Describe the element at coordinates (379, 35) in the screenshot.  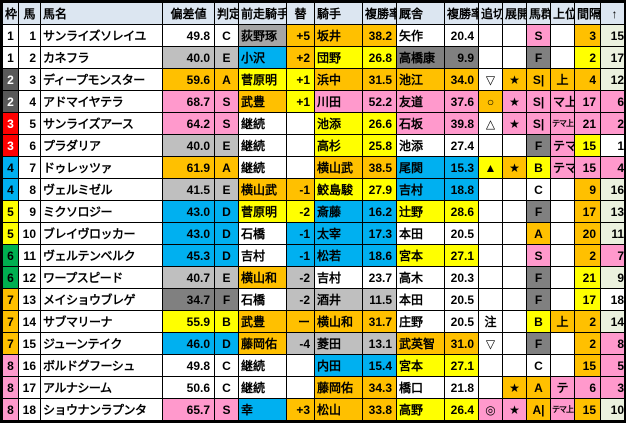
I see `cell-jockey-place-rate: 38.2` at that location.